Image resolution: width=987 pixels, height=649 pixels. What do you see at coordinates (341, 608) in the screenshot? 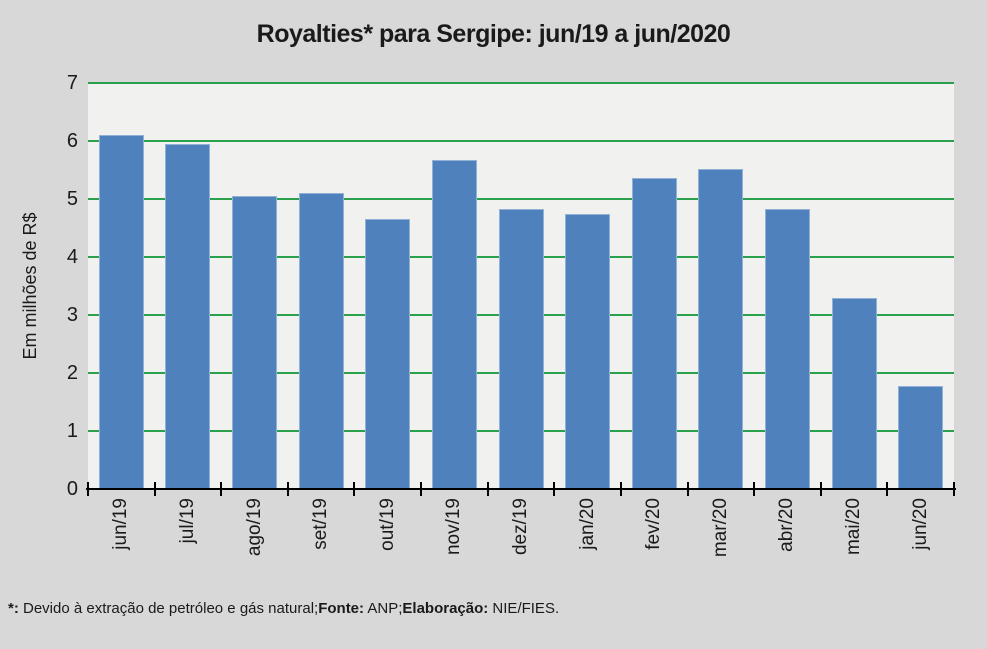
I see `footnote-label: Fonte:` at bounding box center [341, 608].